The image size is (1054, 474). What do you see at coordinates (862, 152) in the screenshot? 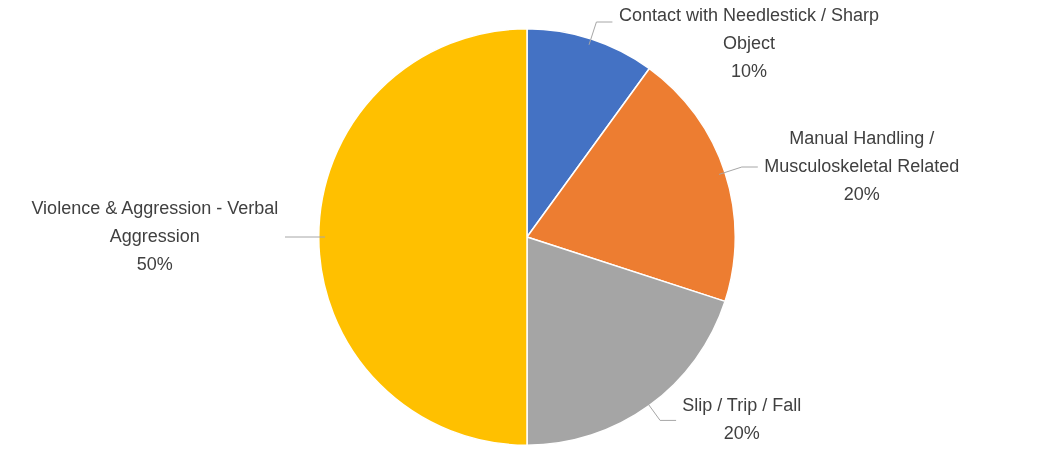
I see `slice-label: Manual Handling / Musculoskeletal Related` at bounding box center [862, 152].